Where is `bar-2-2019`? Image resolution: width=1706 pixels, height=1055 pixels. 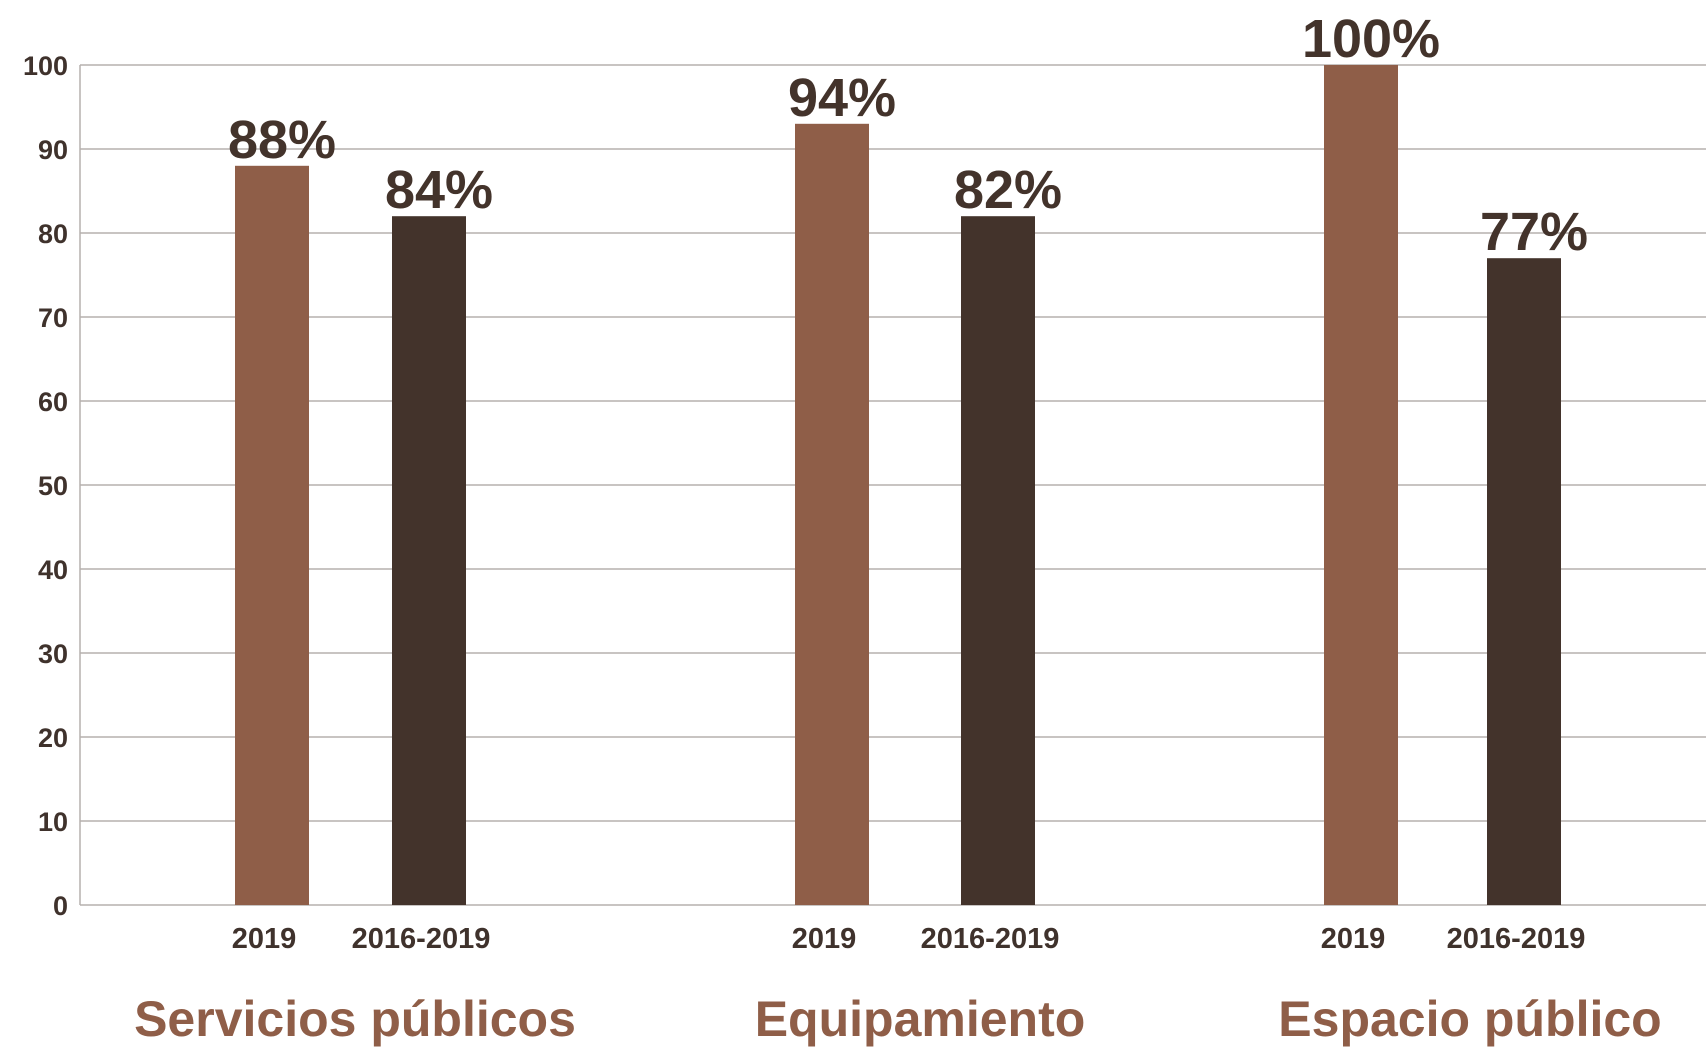
bar-2-2019 is located at coordinates (832, 514).